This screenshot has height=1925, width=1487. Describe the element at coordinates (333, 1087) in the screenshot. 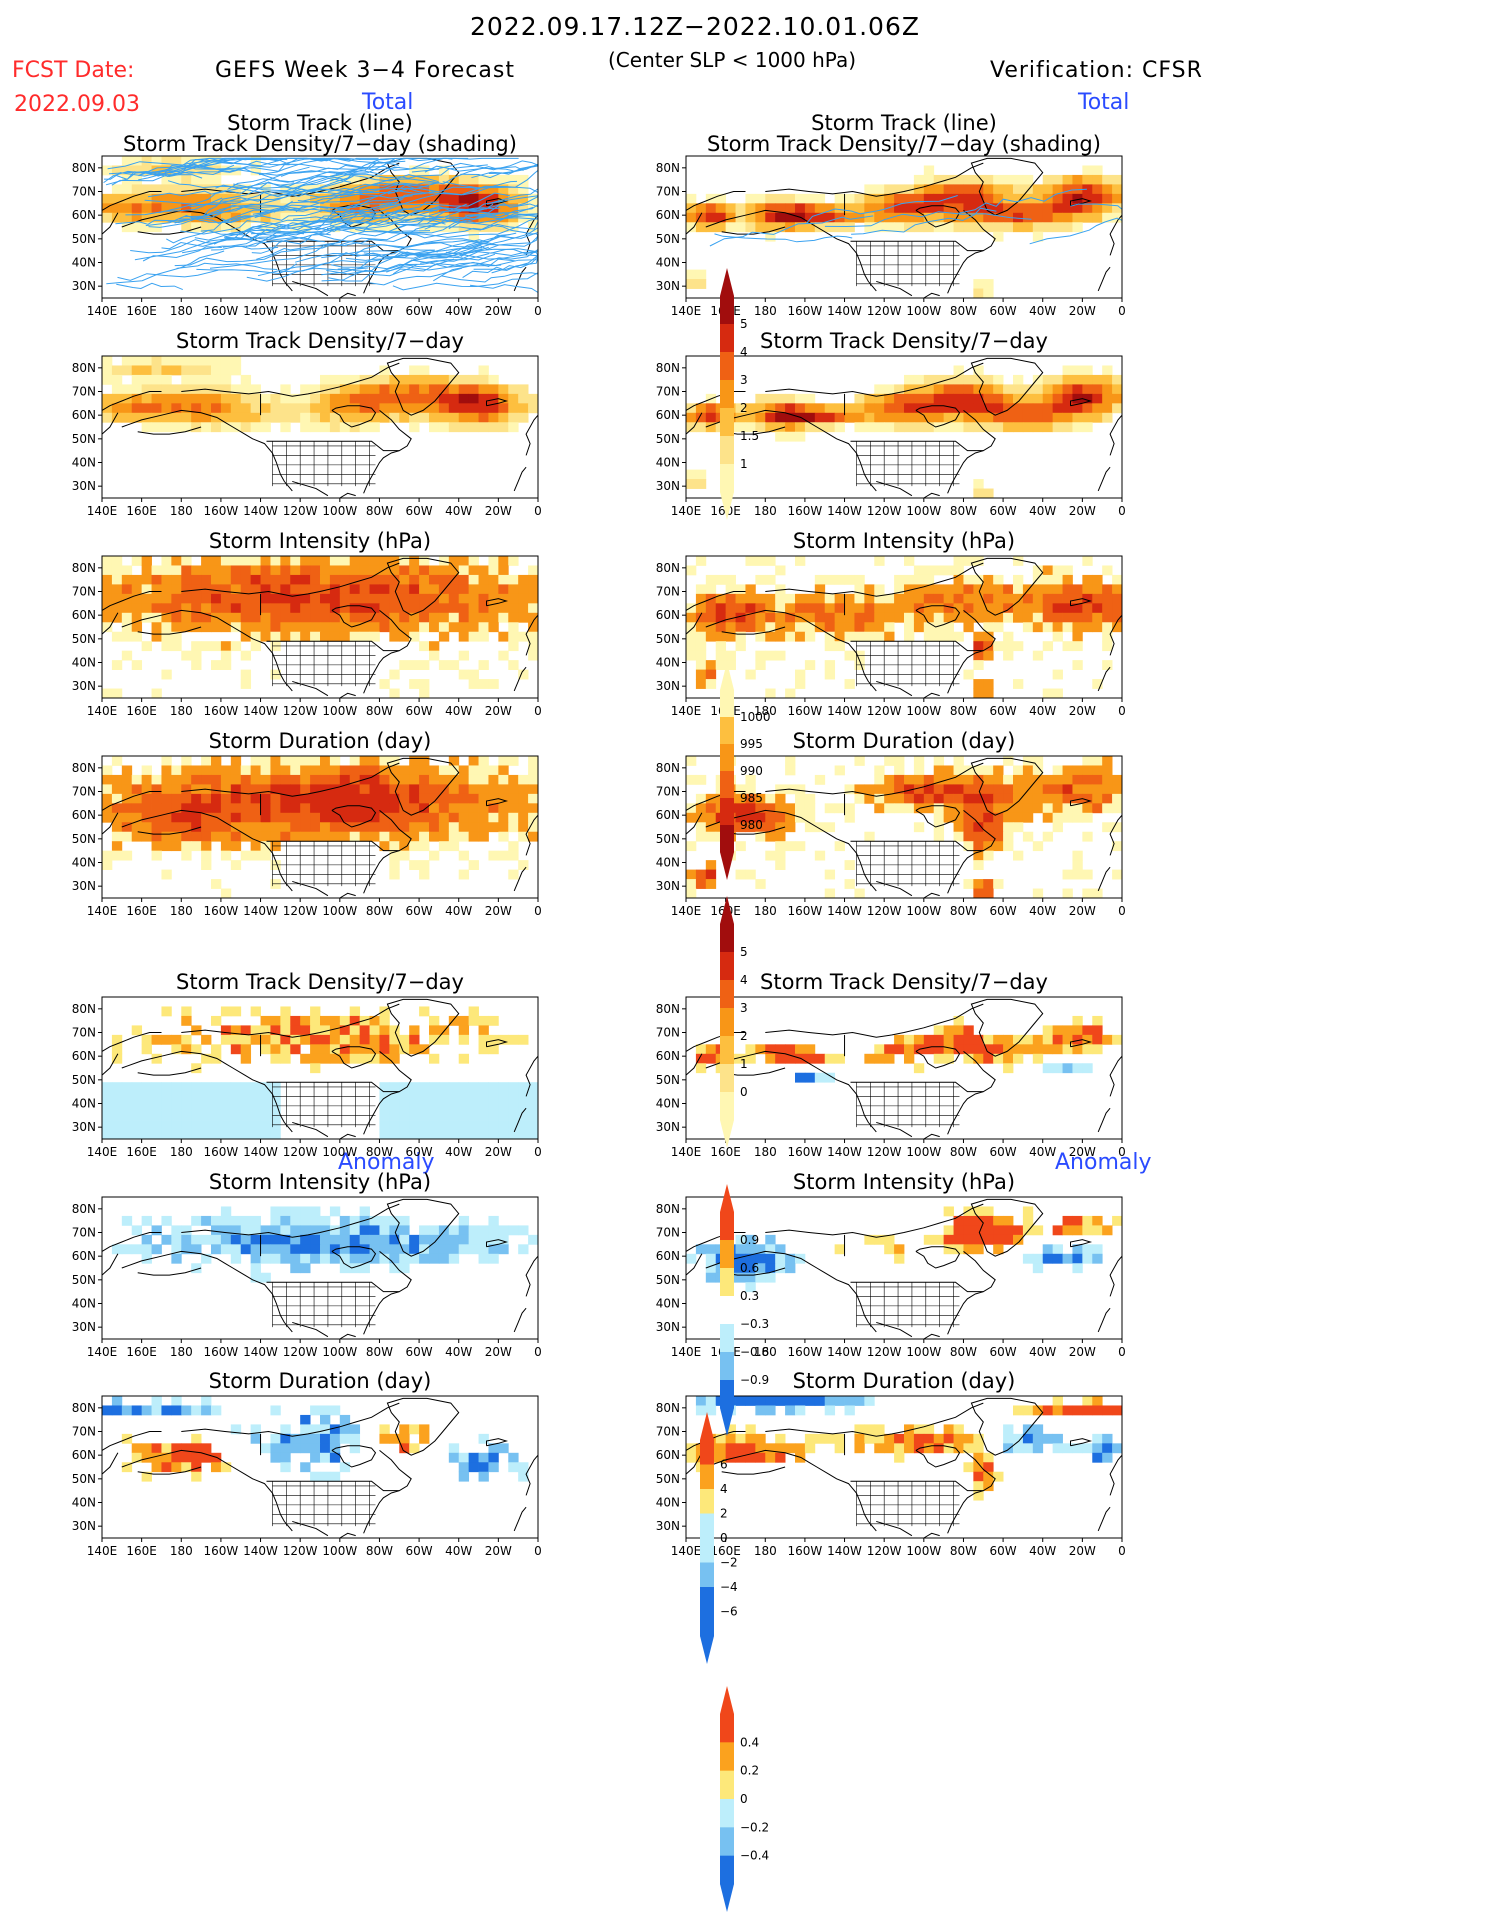

I see `border-line` at that location.